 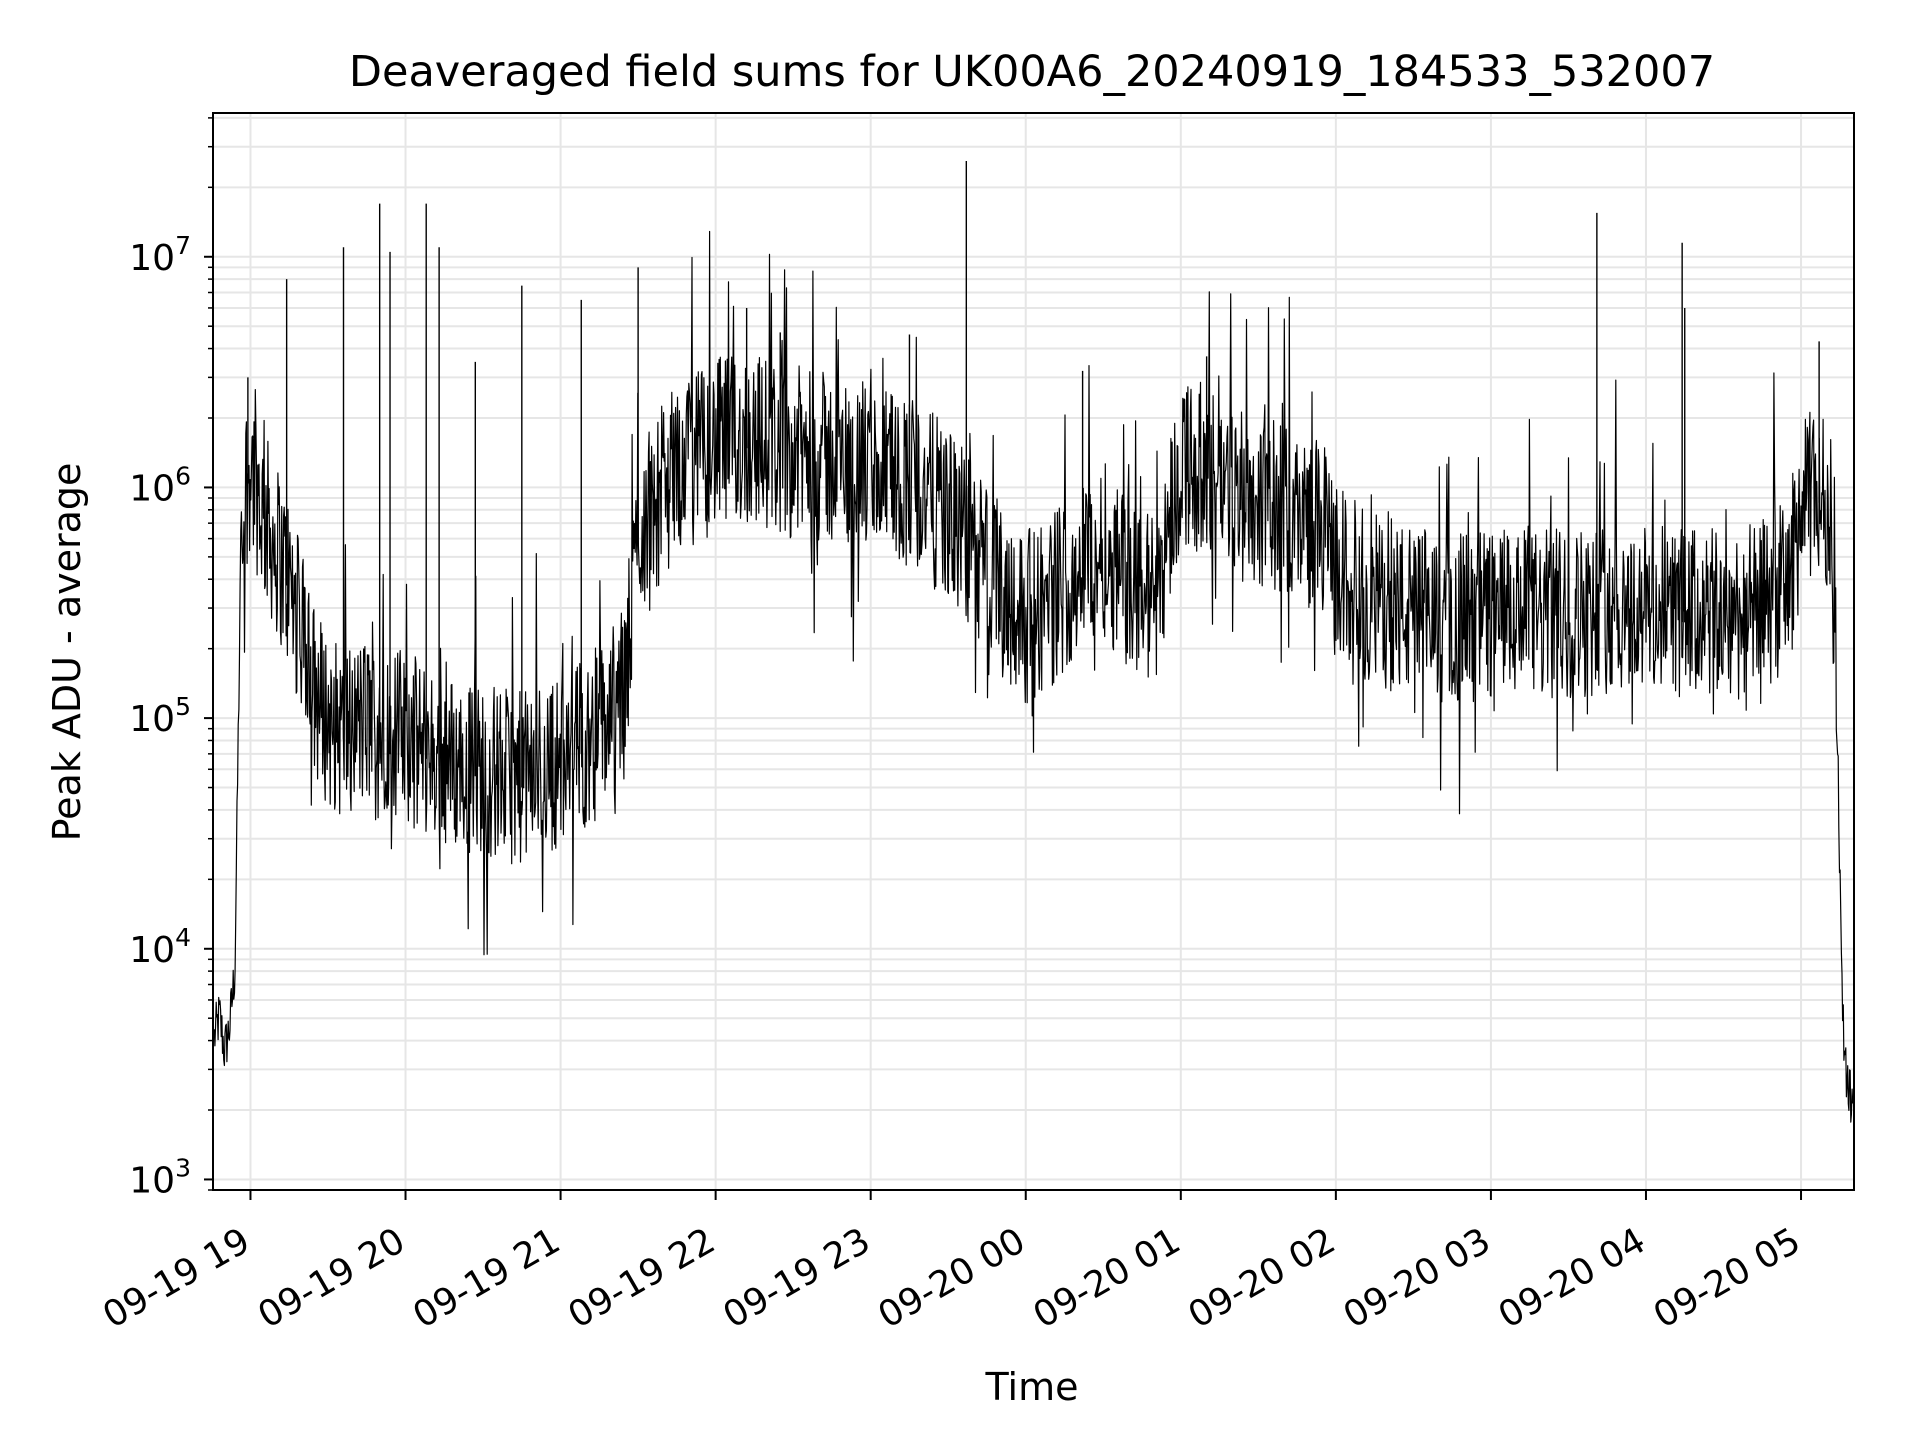 What do you see at coordinates (183, 937) in the screenshot?
I see `y-tick-exponent: 4` at bounding box center [183, 937].